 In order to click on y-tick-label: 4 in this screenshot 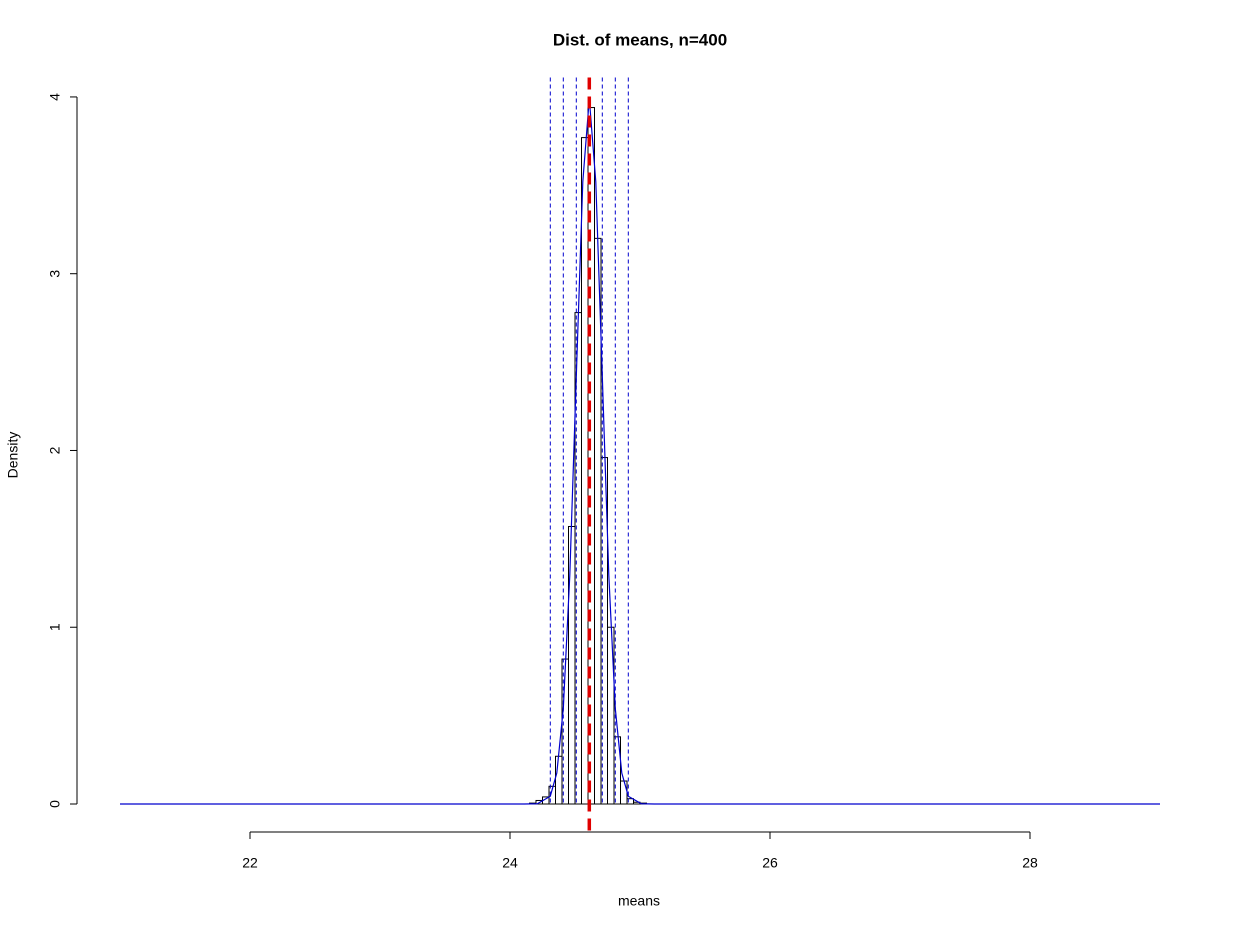, I will do `click(55, 97)`.